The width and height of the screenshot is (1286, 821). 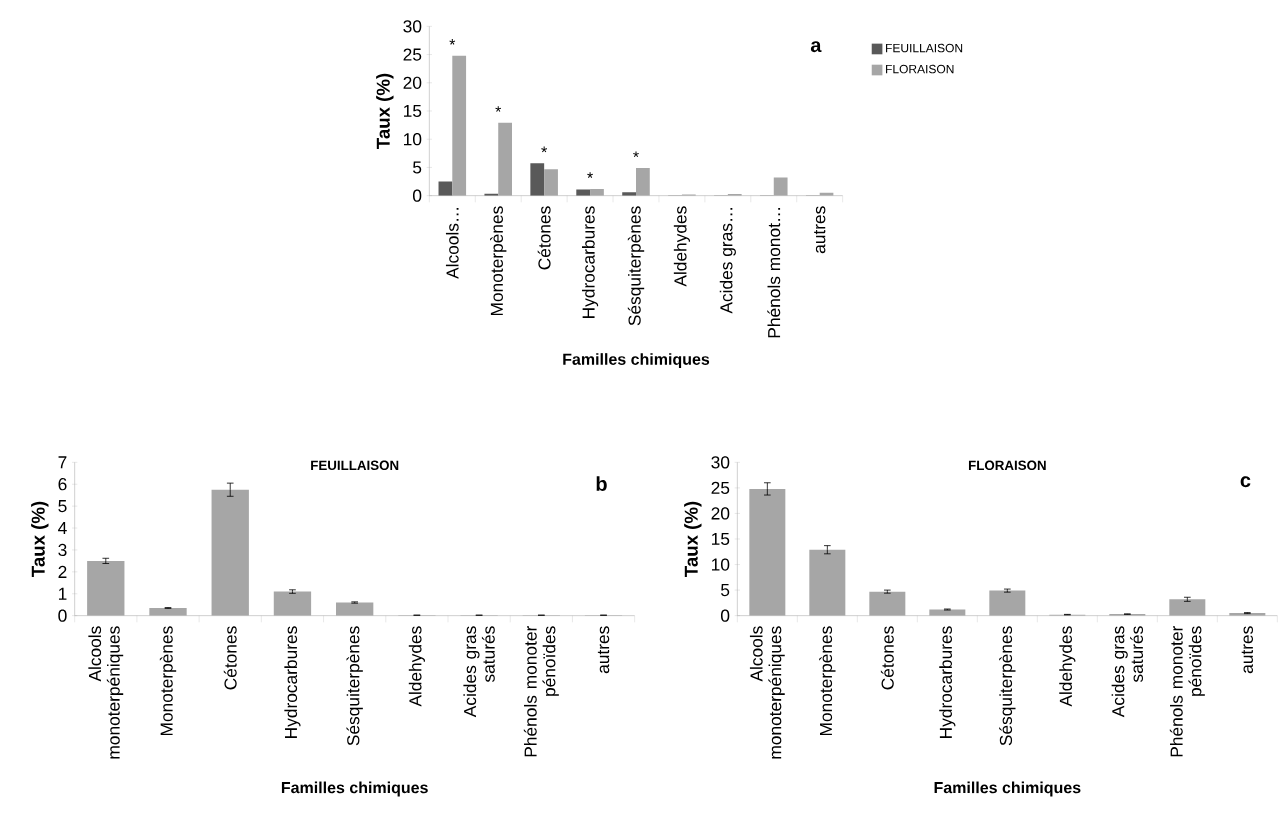 What do you see at coordinates (62, 462) in the screenshot?
I see `y-tick-label: 7` at bounding box center [62, 462].